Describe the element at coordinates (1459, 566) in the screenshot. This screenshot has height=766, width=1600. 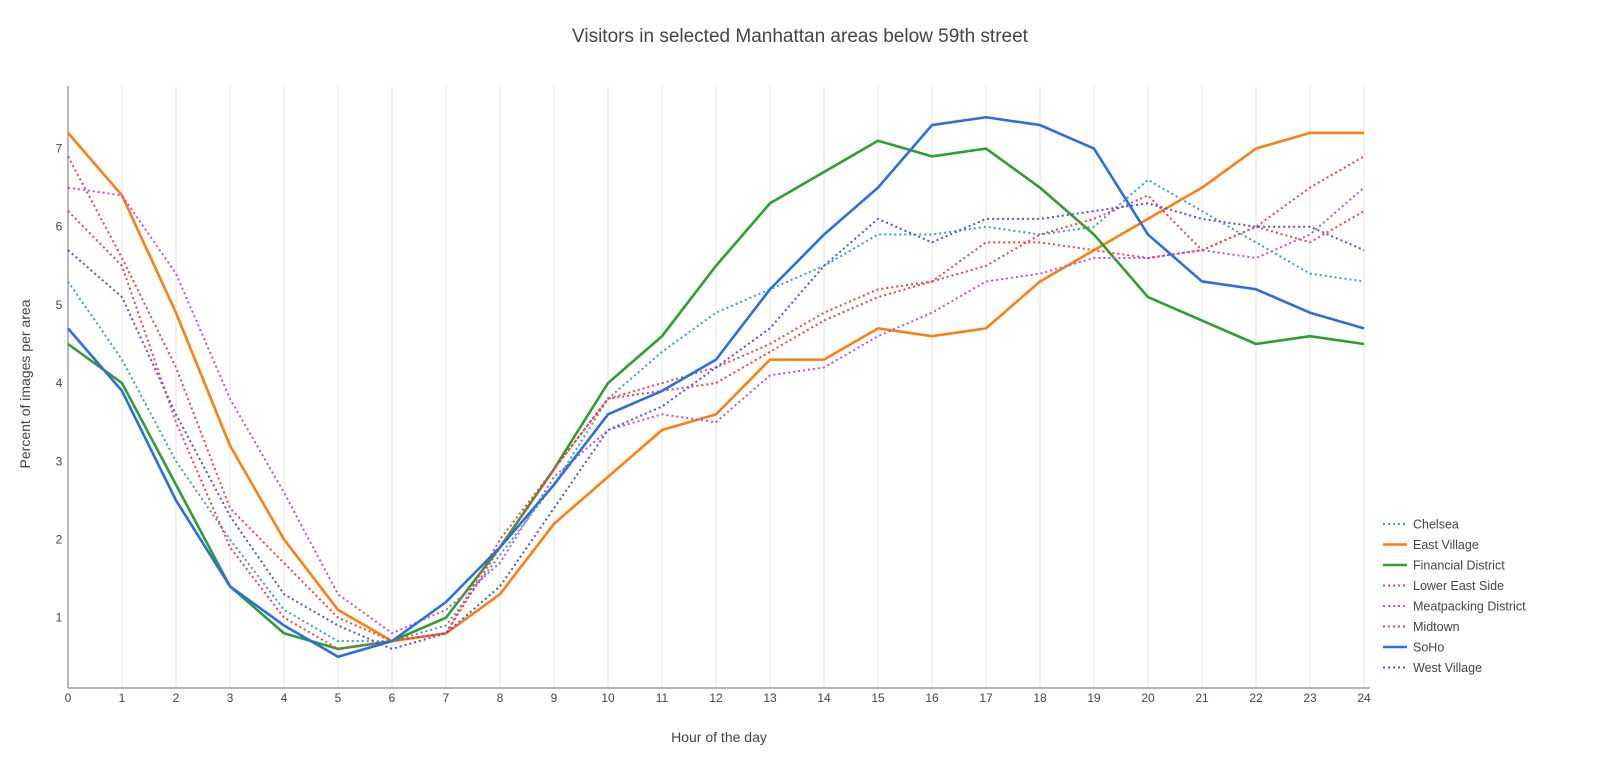
I see `legend-label-financial-district: Financial District` at that location.